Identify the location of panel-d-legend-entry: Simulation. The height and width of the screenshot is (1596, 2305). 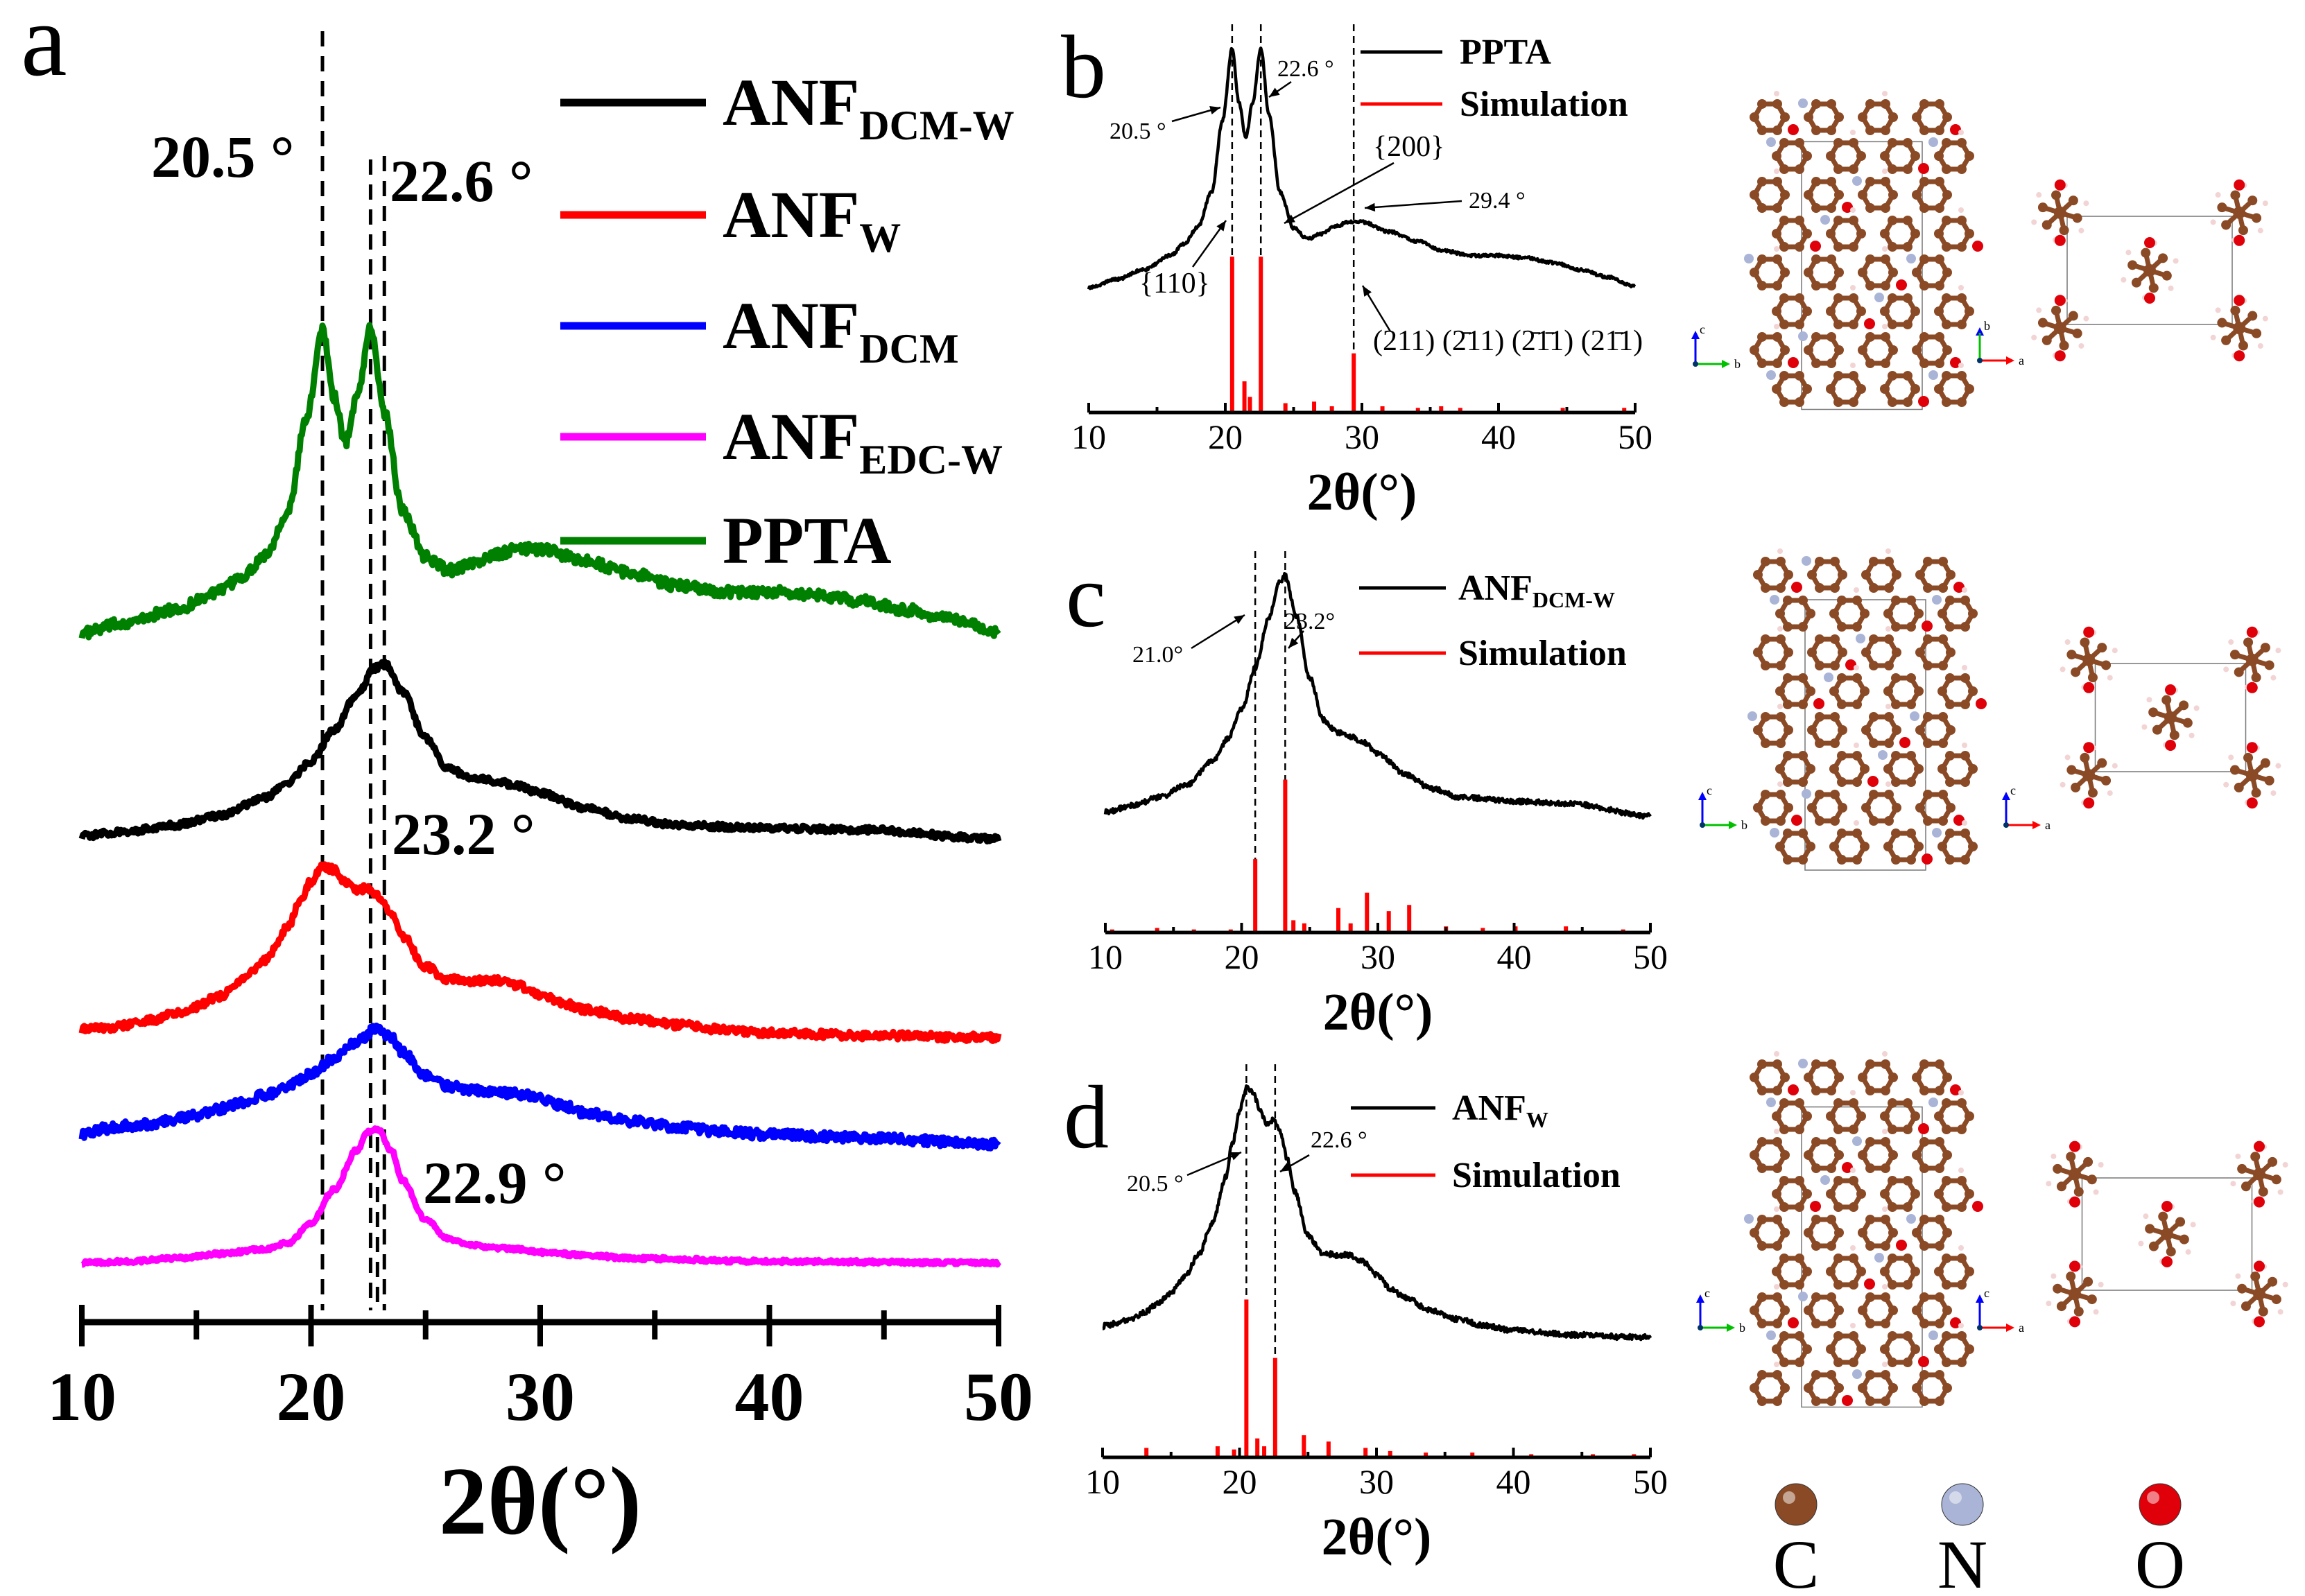
(1536, 1175).